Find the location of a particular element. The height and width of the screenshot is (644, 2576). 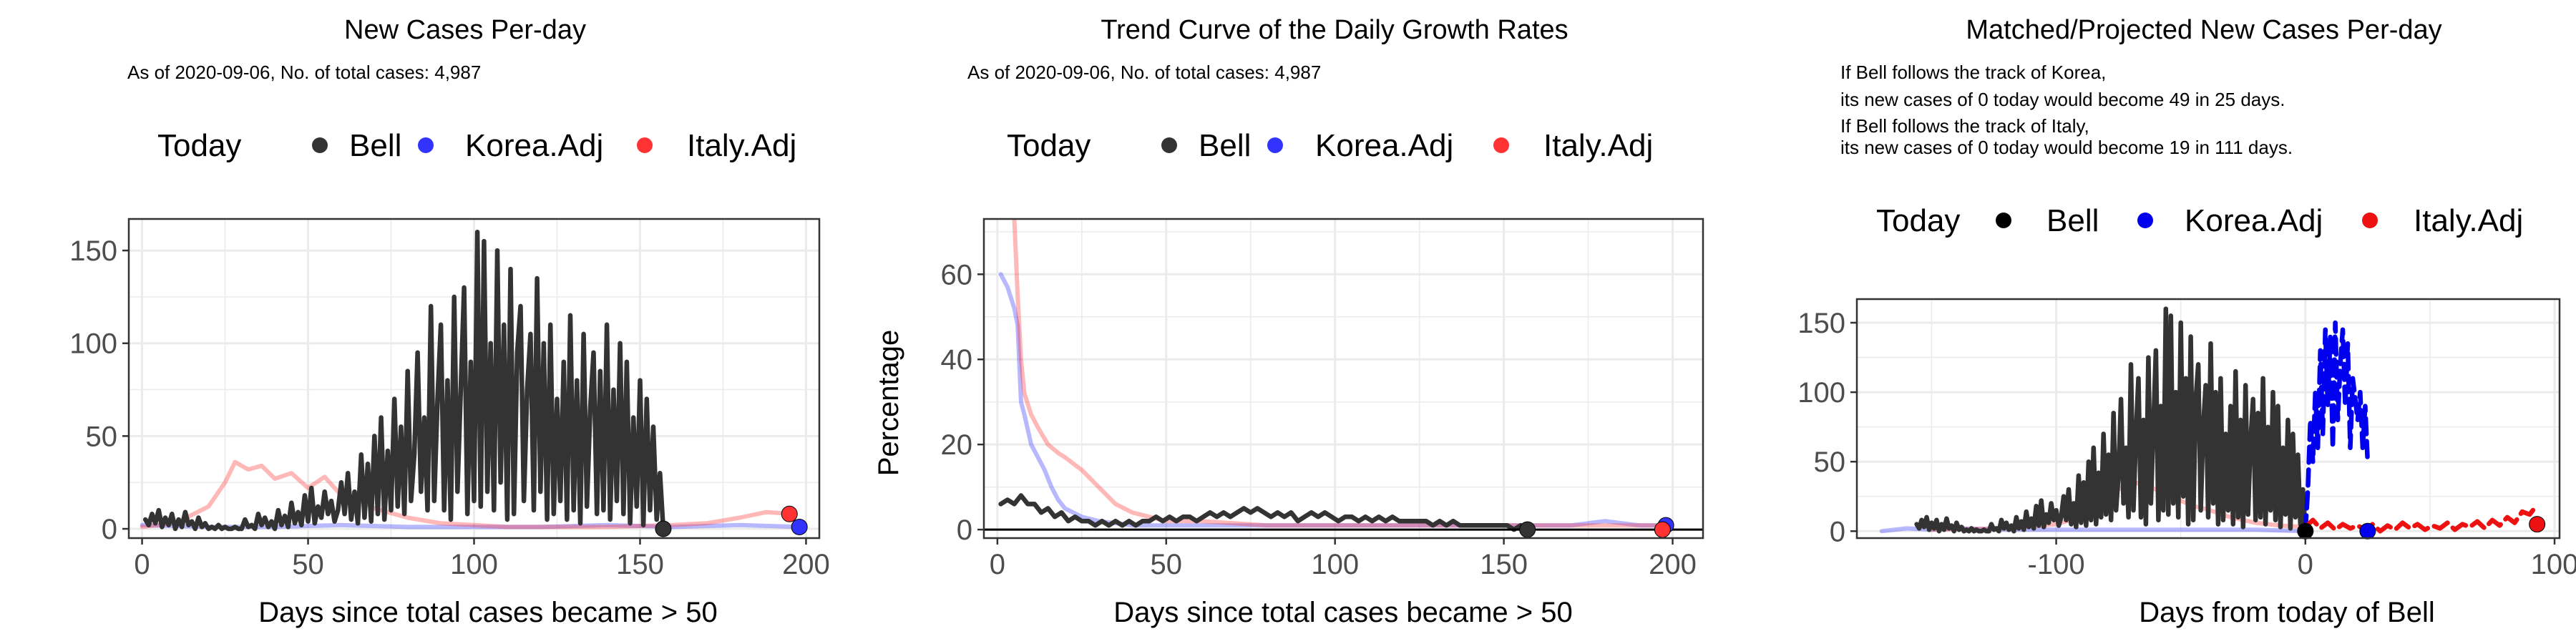

chart-2-legend-bell-key is located at coordinates (1169, 145).